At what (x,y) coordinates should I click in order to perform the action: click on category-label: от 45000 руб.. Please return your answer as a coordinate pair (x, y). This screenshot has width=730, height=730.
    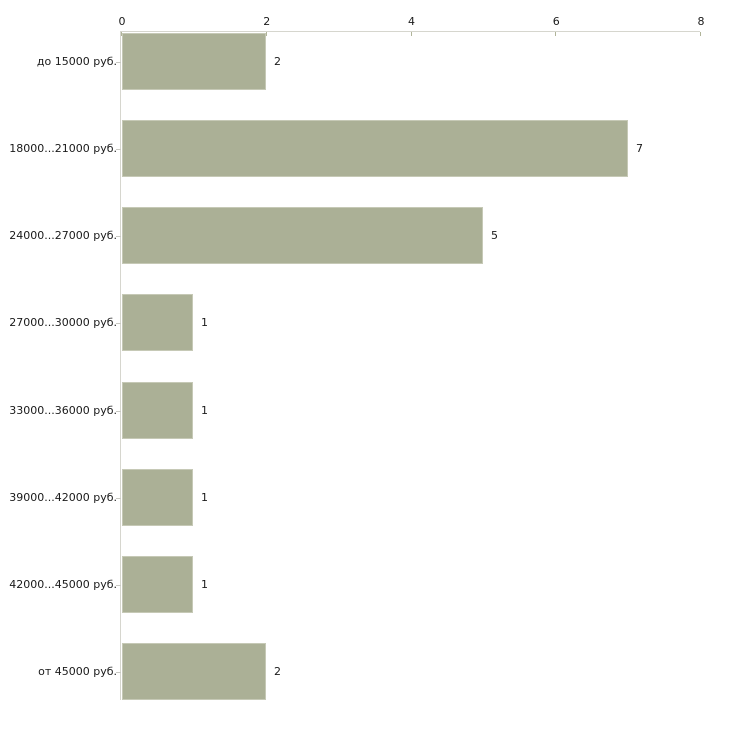
    Looking at the image, I should click on (77, 671).